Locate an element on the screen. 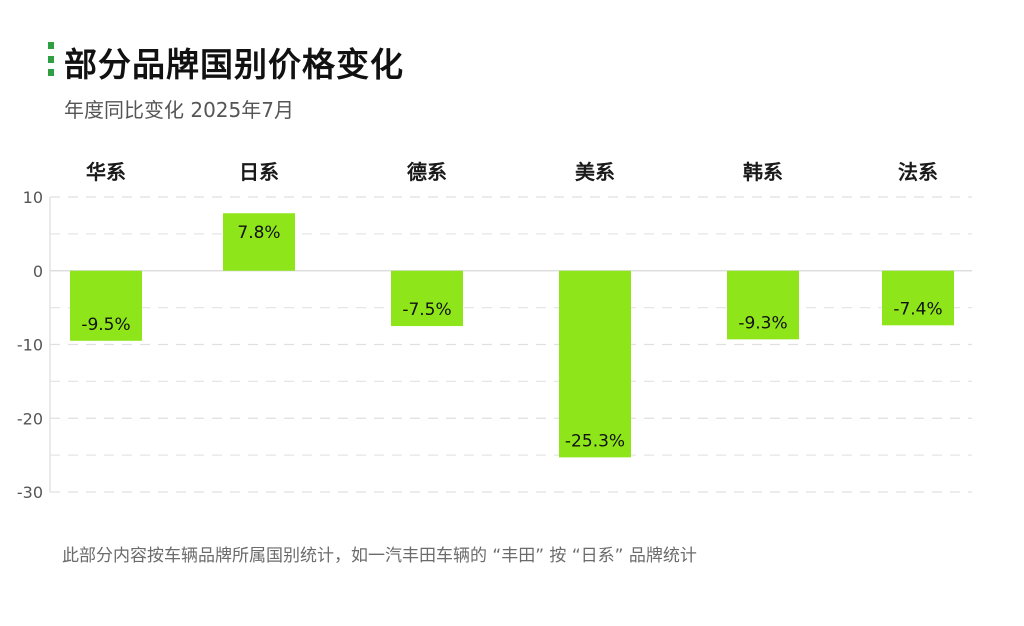  data-label: 7.8% is located at coordinates (258, 233).